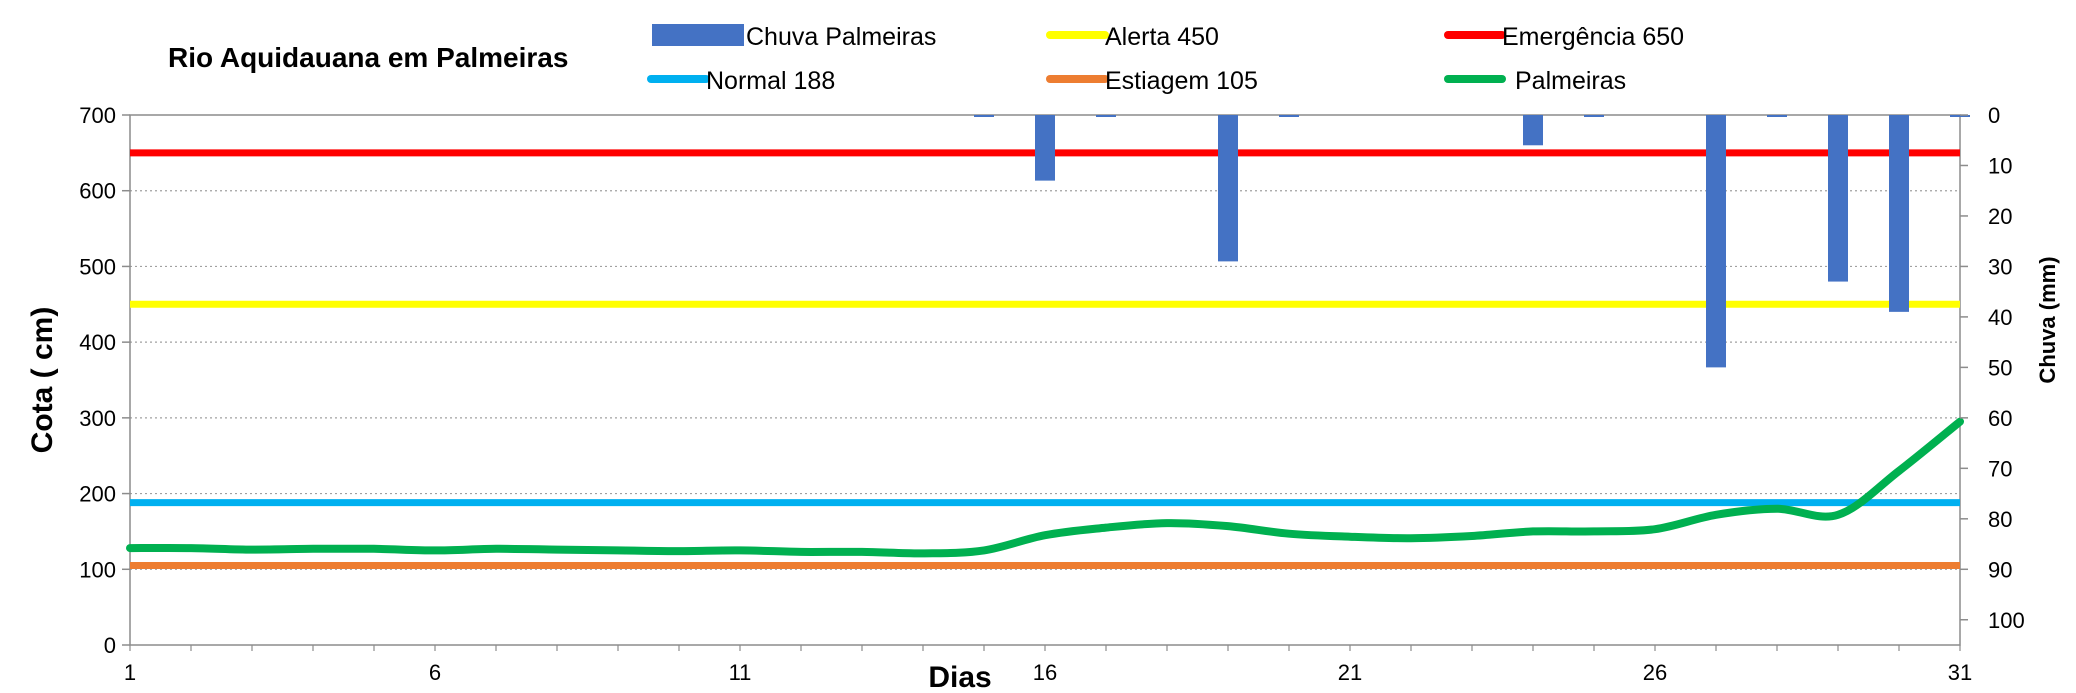 This screenshot has height=693, width=2076. Describe the element at coordinates (2000, 367) in the screenshot. I see `y2-tick-label: 50` at that location.